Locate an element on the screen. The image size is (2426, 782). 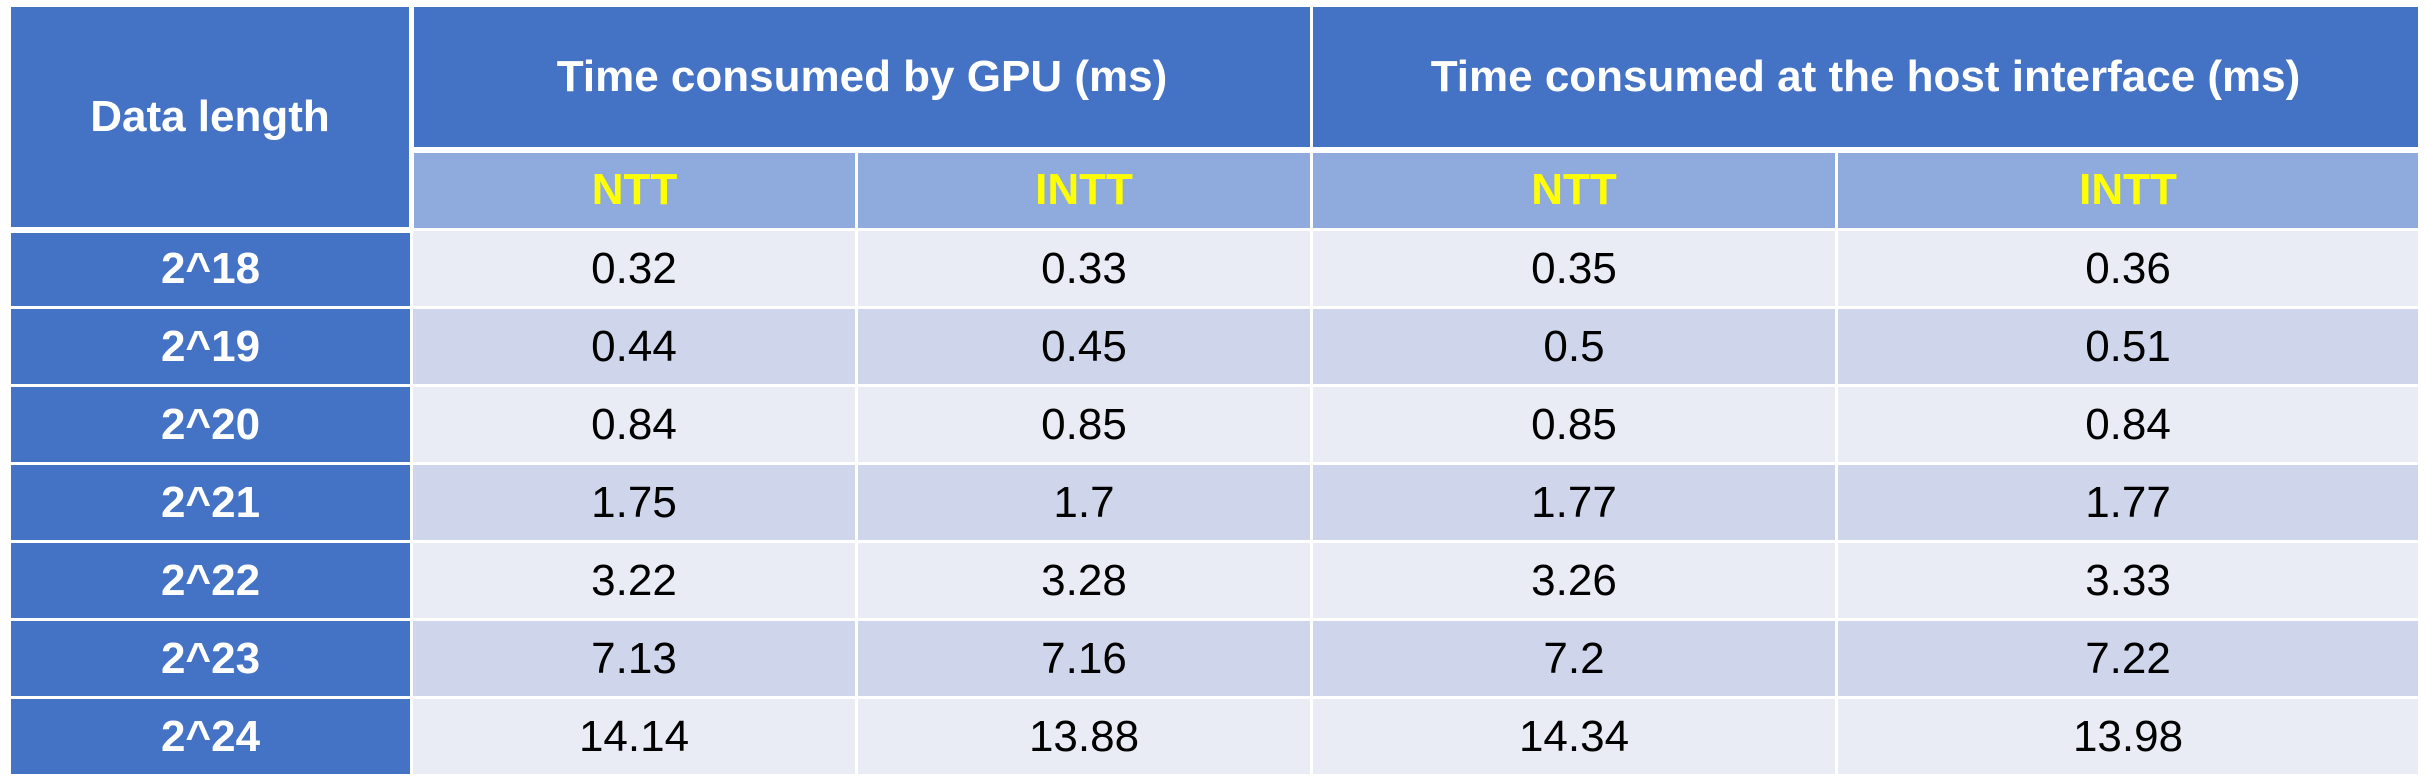
table-row: 2^22 3.22 3.28 3.26 3.33 is located at coordinates (1215, 580).